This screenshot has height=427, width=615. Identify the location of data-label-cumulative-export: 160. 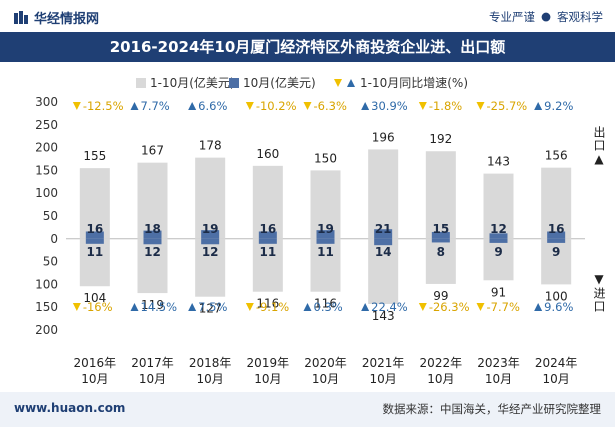
(267, 154).